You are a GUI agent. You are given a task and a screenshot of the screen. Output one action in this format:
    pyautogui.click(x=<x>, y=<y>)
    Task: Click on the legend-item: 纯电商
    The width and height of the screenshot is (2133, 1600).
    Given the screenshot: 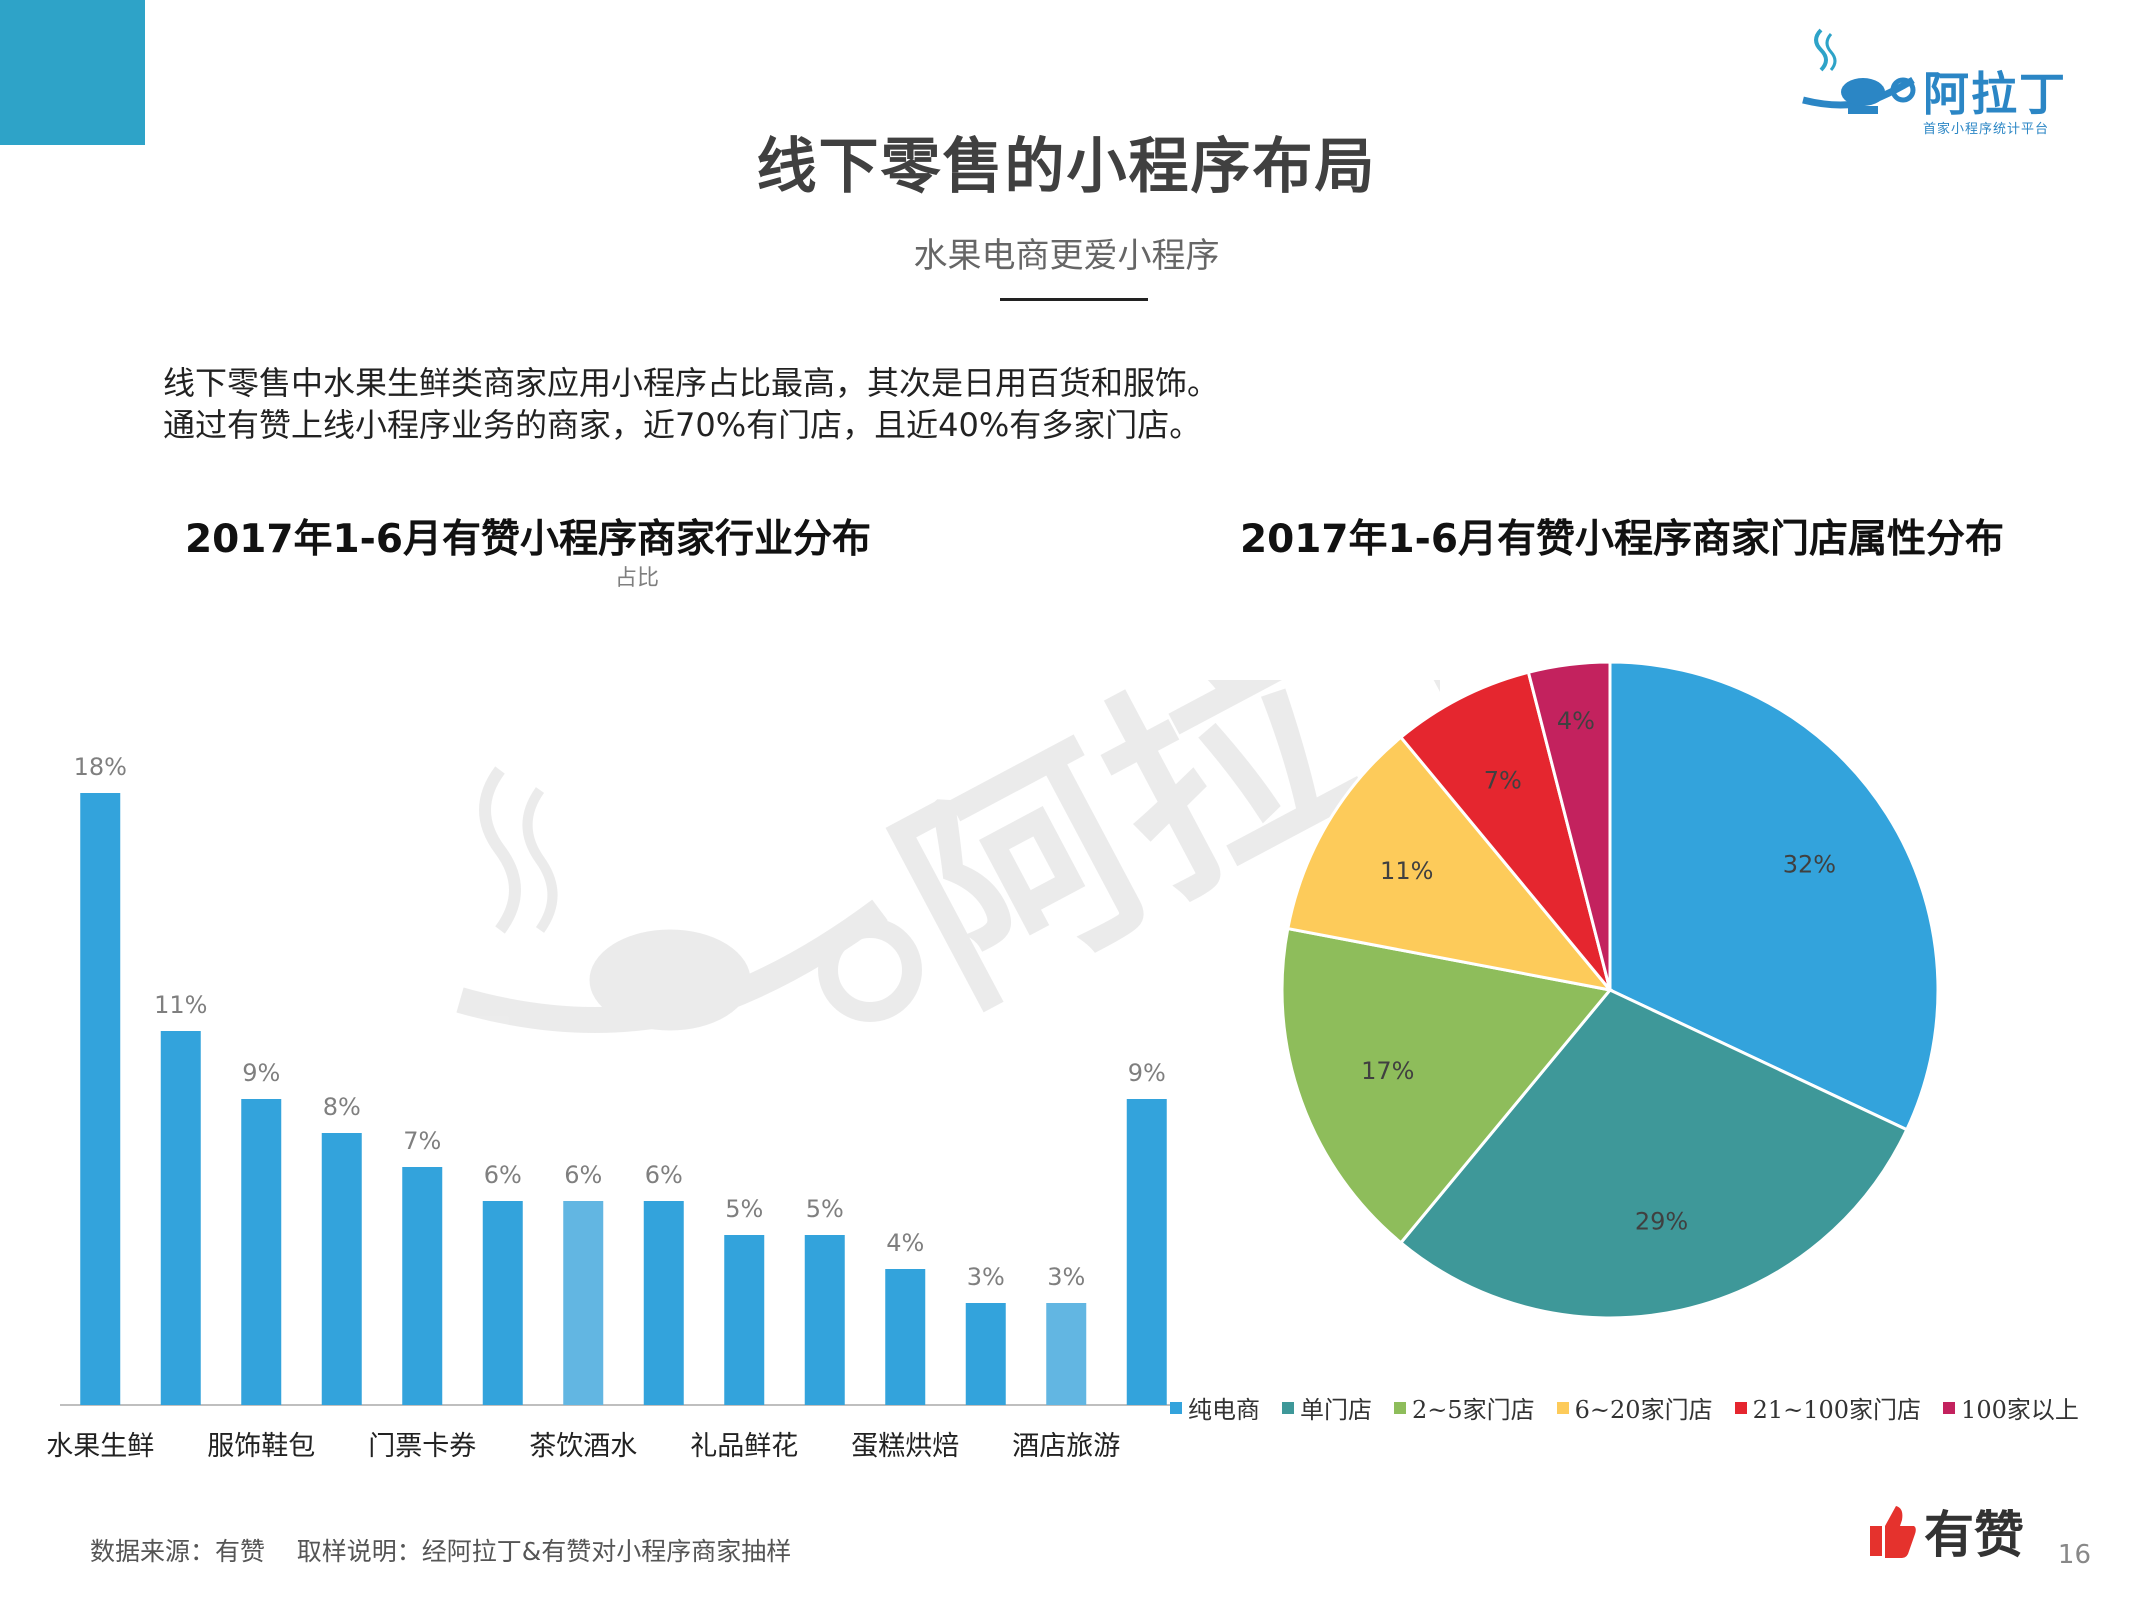 What is the action you would take?
    pyautogui.click(x=1215, y=1407)
    